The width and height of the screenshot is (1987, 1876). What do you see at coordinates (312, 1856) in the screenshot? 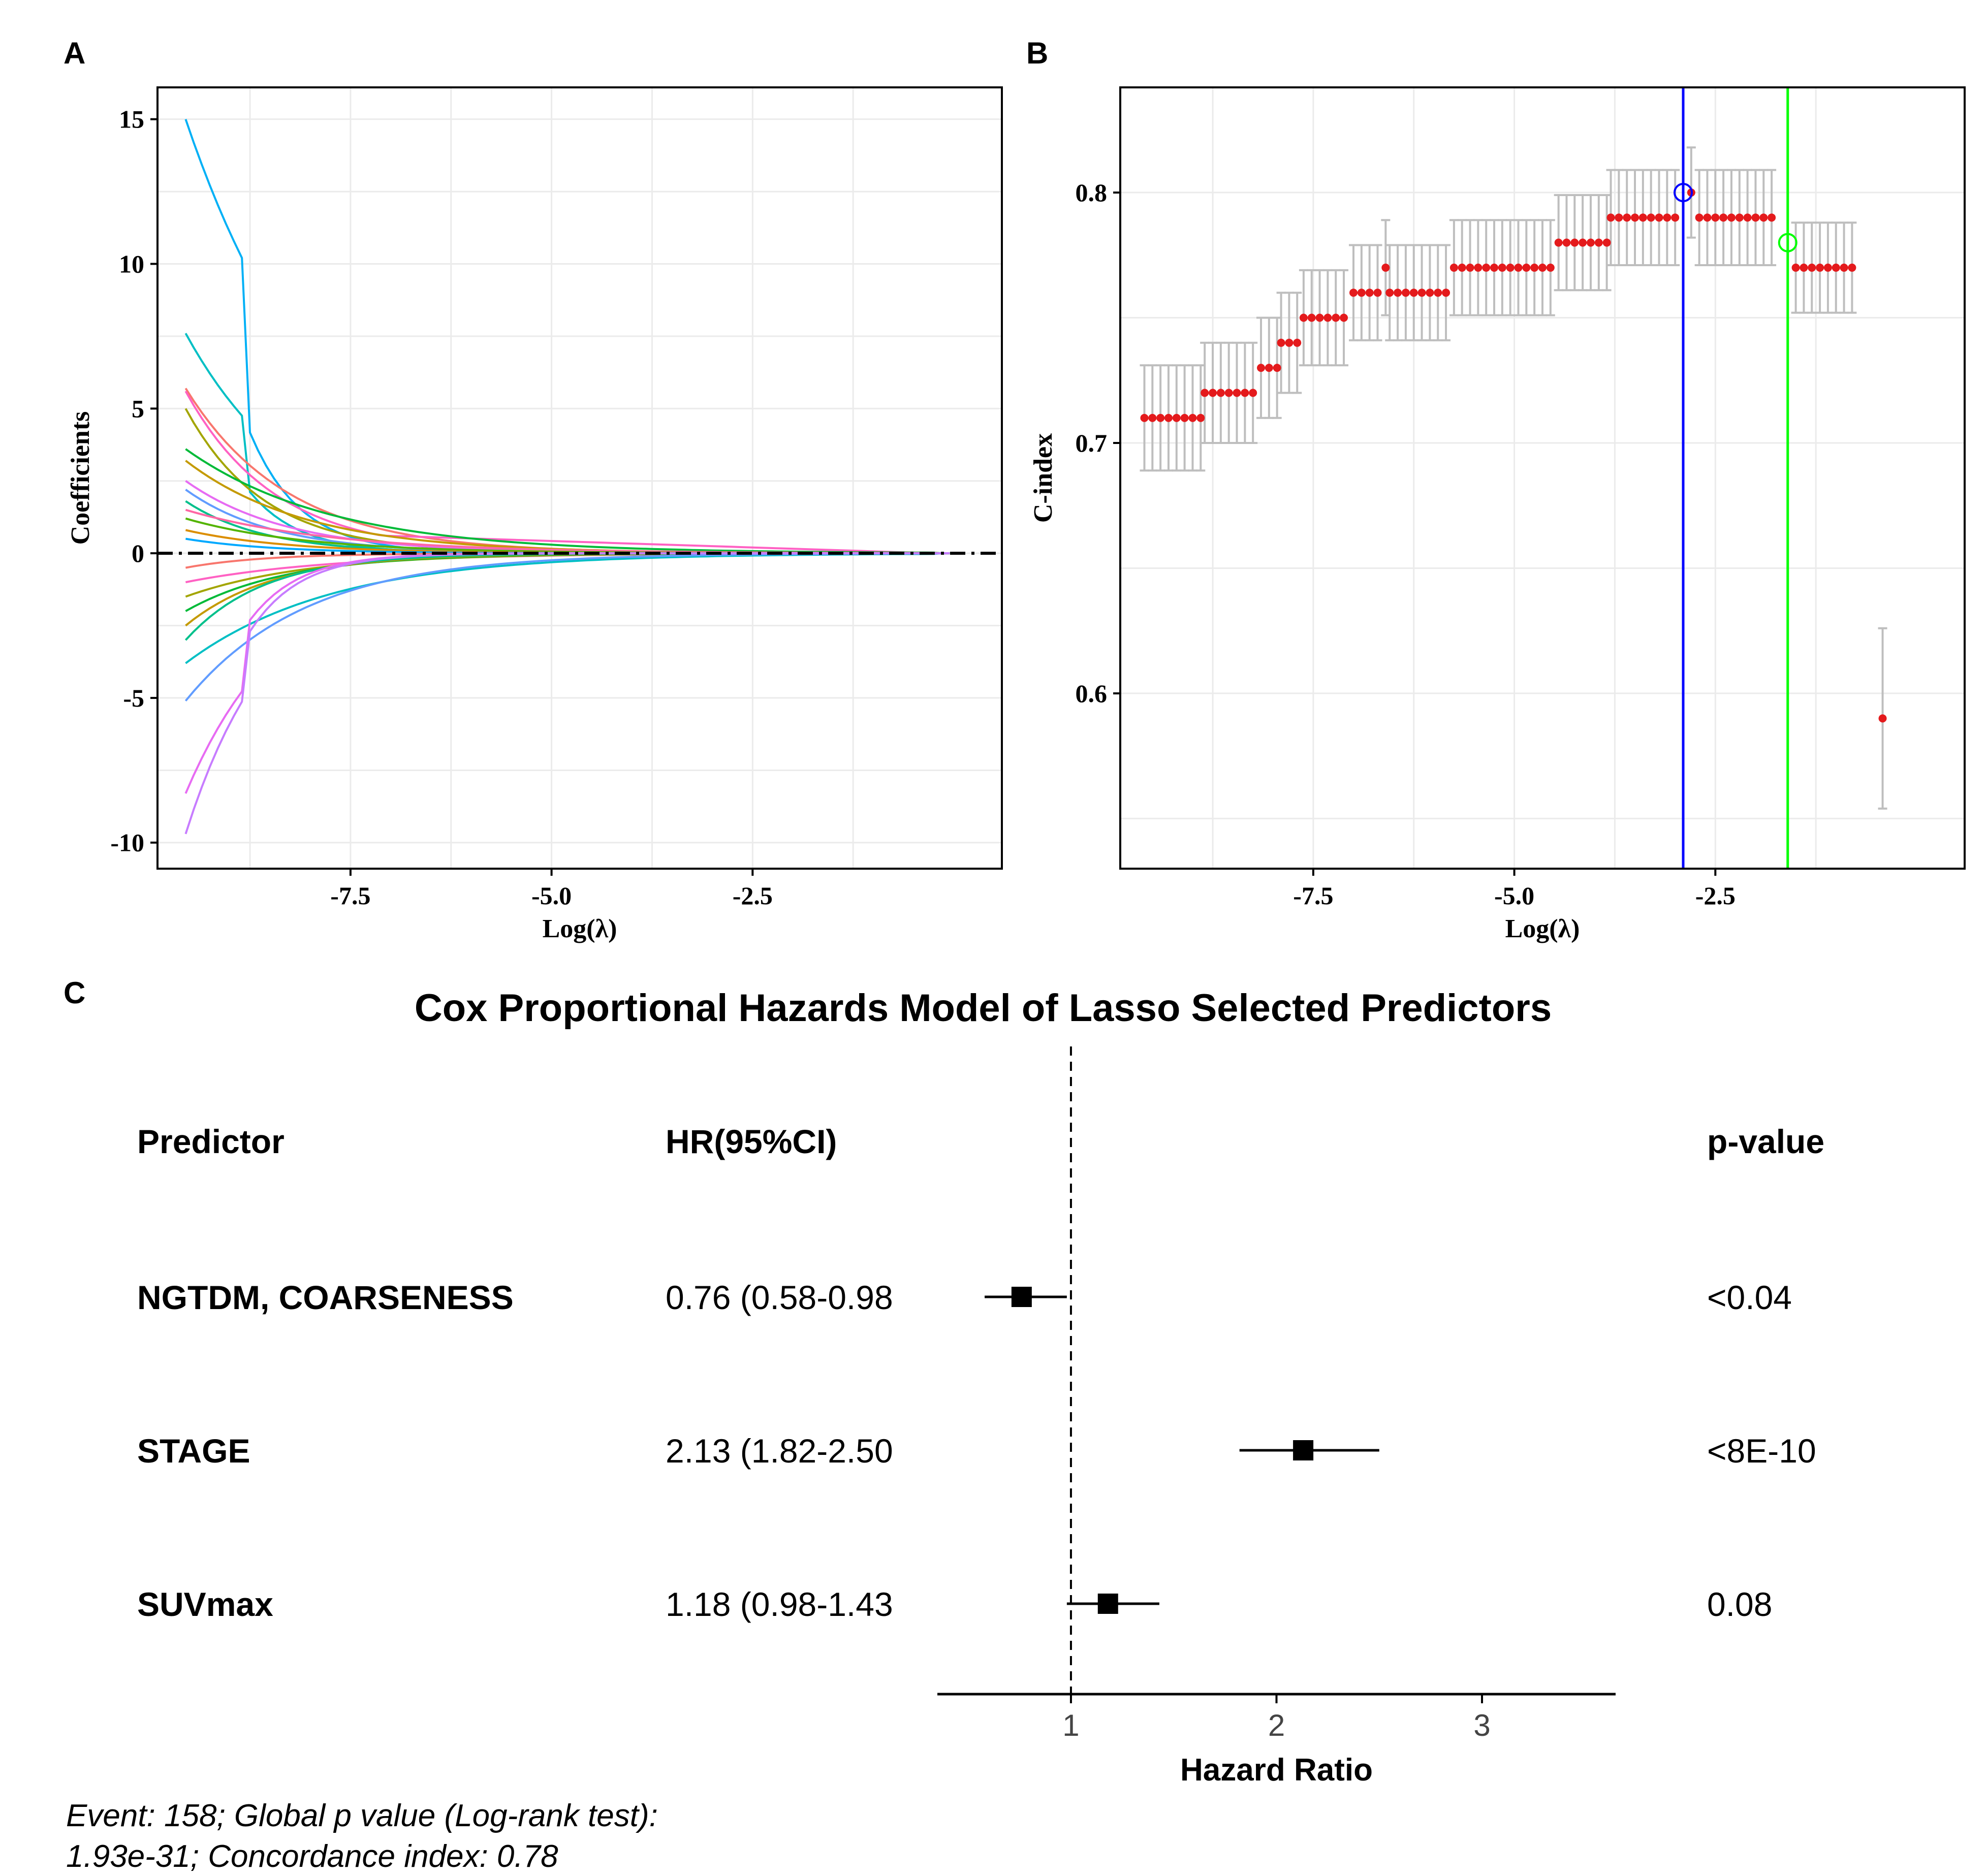
I see `footnote-line-2: 1.93e-31; Concordance index: 0.78` at bounding box center [312, 1856].